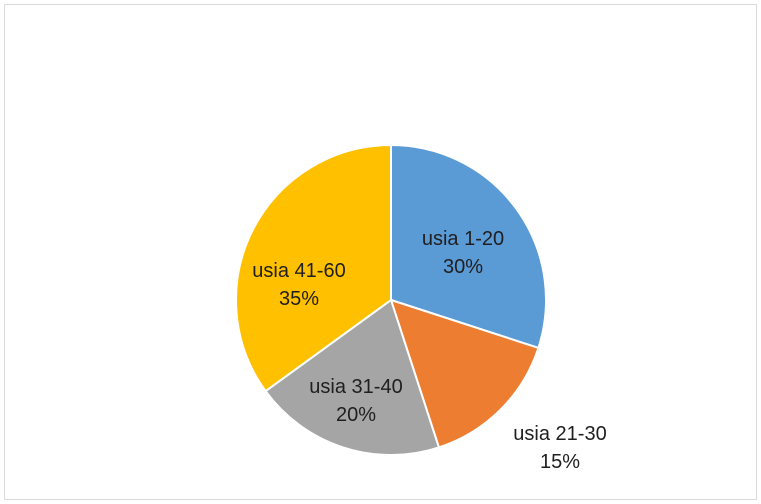 This screenshot has height=504, width=761. Describe the element at coordinates (560, 462) in the screenshot. I see `data-label-percent: 15%` at that location.